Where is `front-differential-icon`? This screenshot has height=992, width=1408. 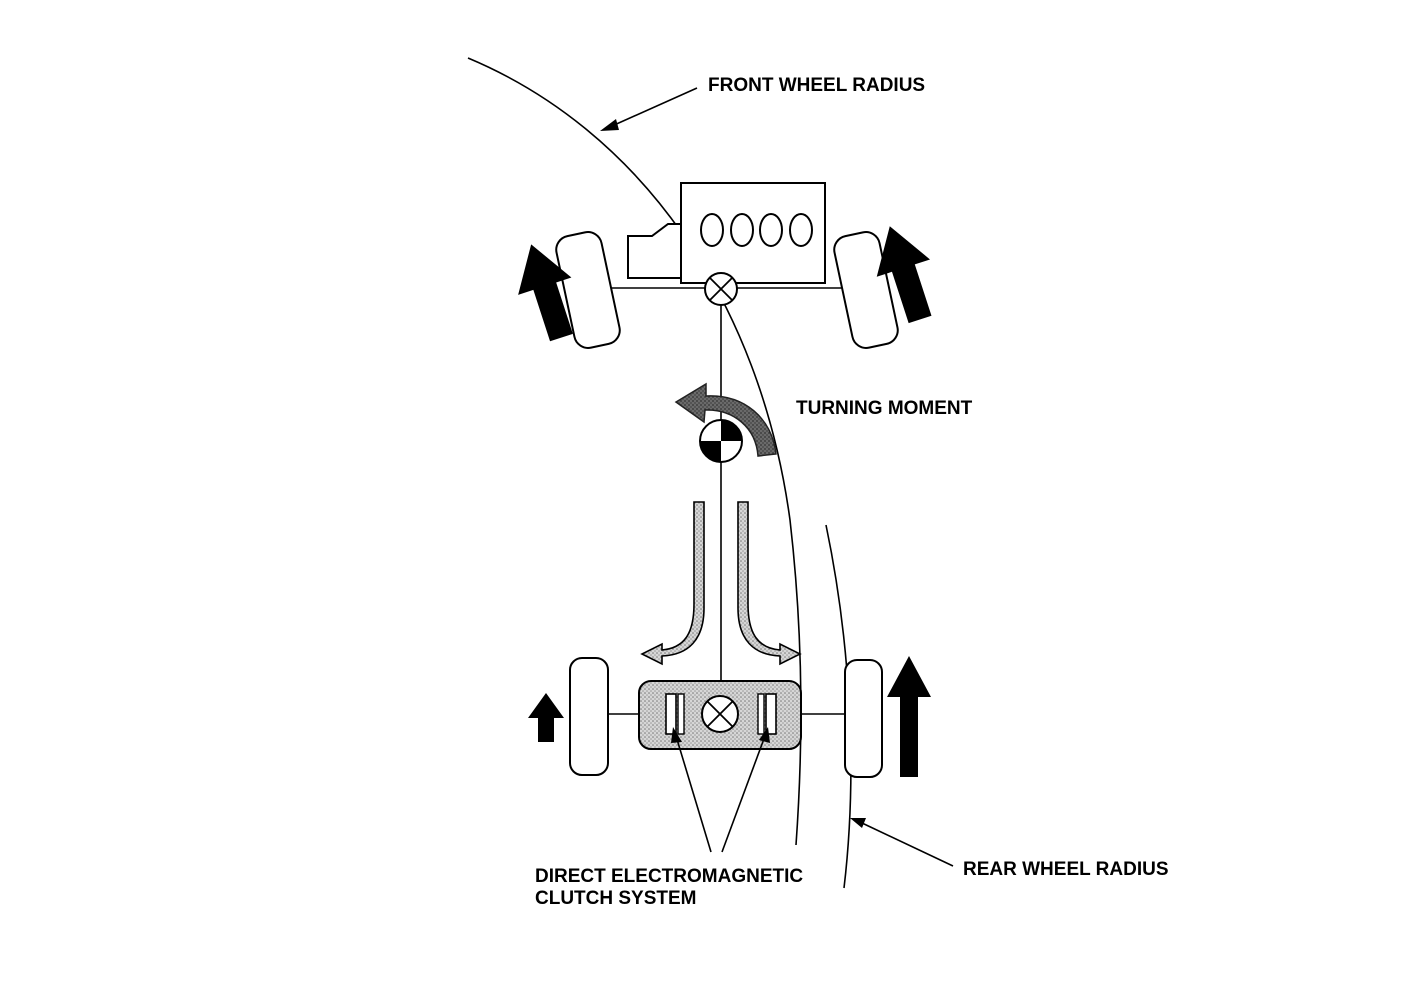
front-differential-icon is located at coordinates (721, 289).